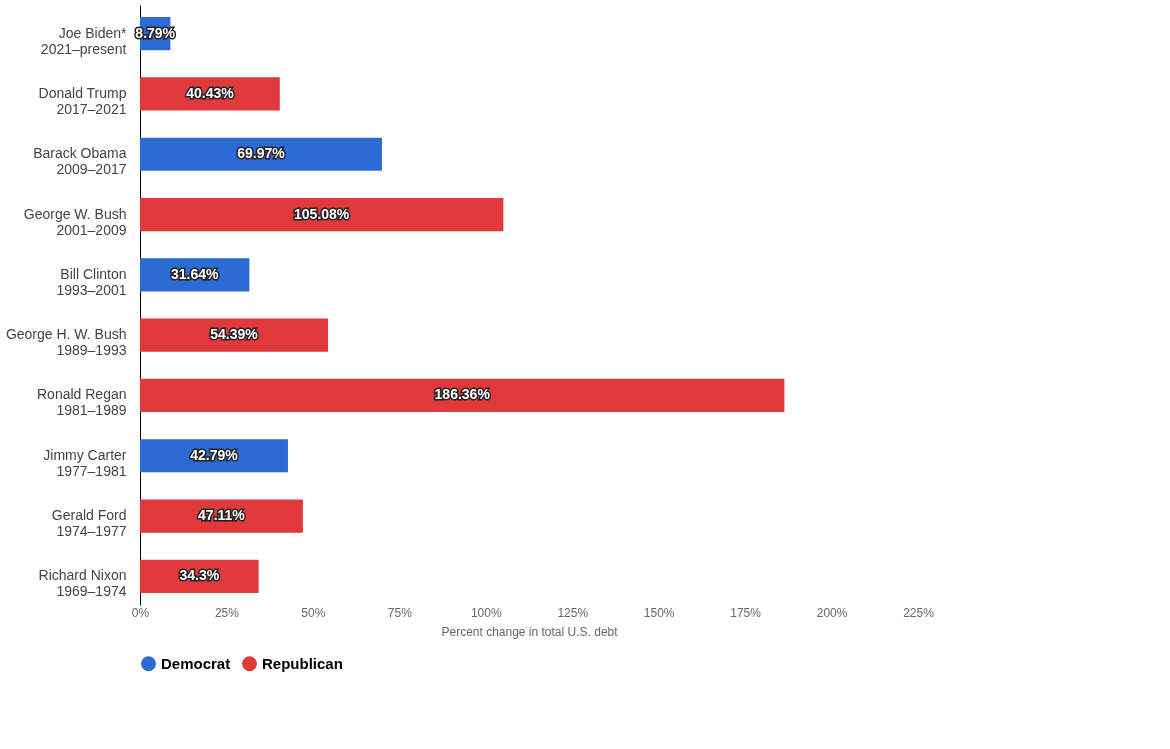  What do you see at coordinates (91, 281) in the screenshot?
I see `y-tick-label: Bill Clinton 1993–2001` at bounding box center [91, 281].